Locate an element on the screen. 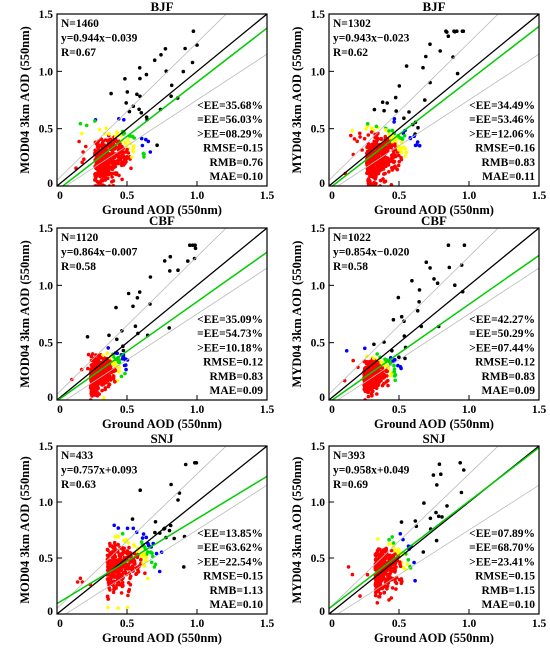 This screenshot has width=550, height=655. ee-lower-line is located at coordinates (438, 333).